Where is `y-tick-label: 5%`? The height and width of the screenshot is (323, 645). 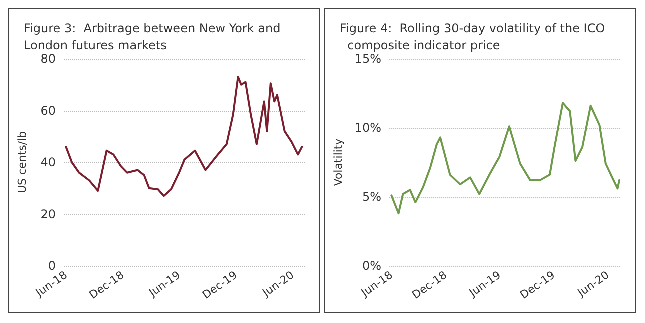 y-tick-label: 5% is located at coordinates (372, 197).